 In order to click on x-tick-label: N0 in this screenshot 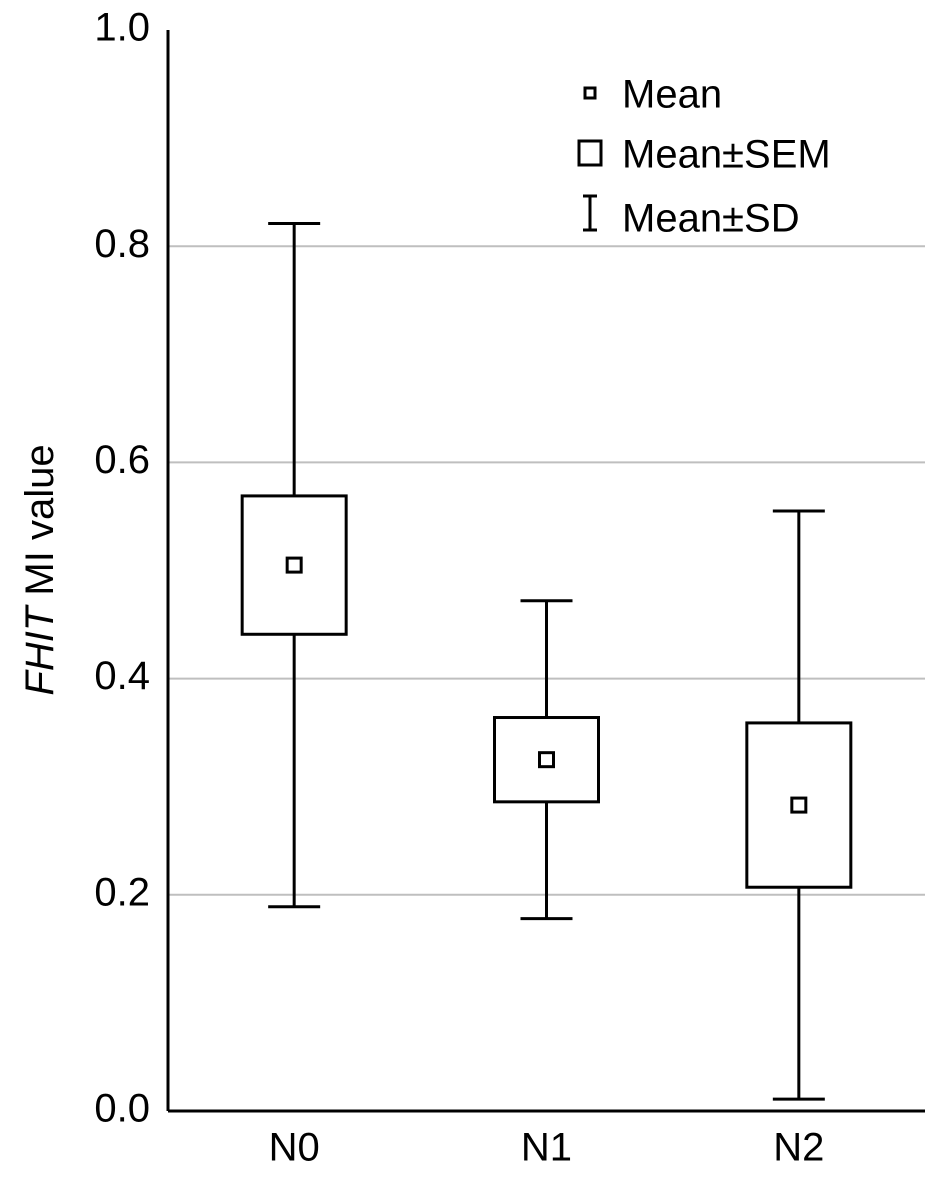, I will do `click(294, 1148)`.